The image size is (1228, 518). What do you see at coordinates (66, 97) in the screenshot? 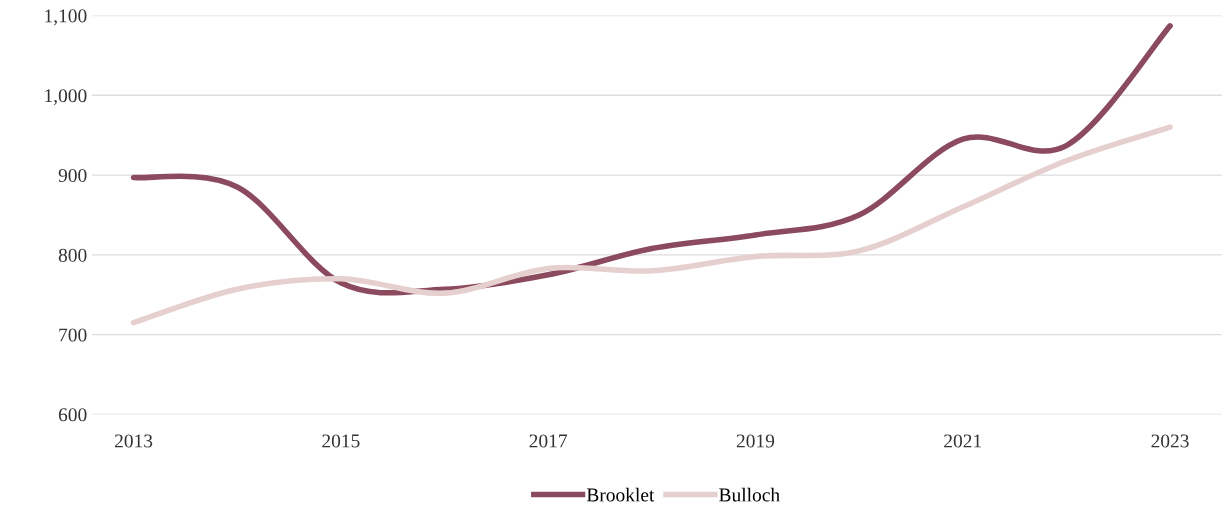
I see `y-tick-label: 1,000` at bounding box center [66, 97].